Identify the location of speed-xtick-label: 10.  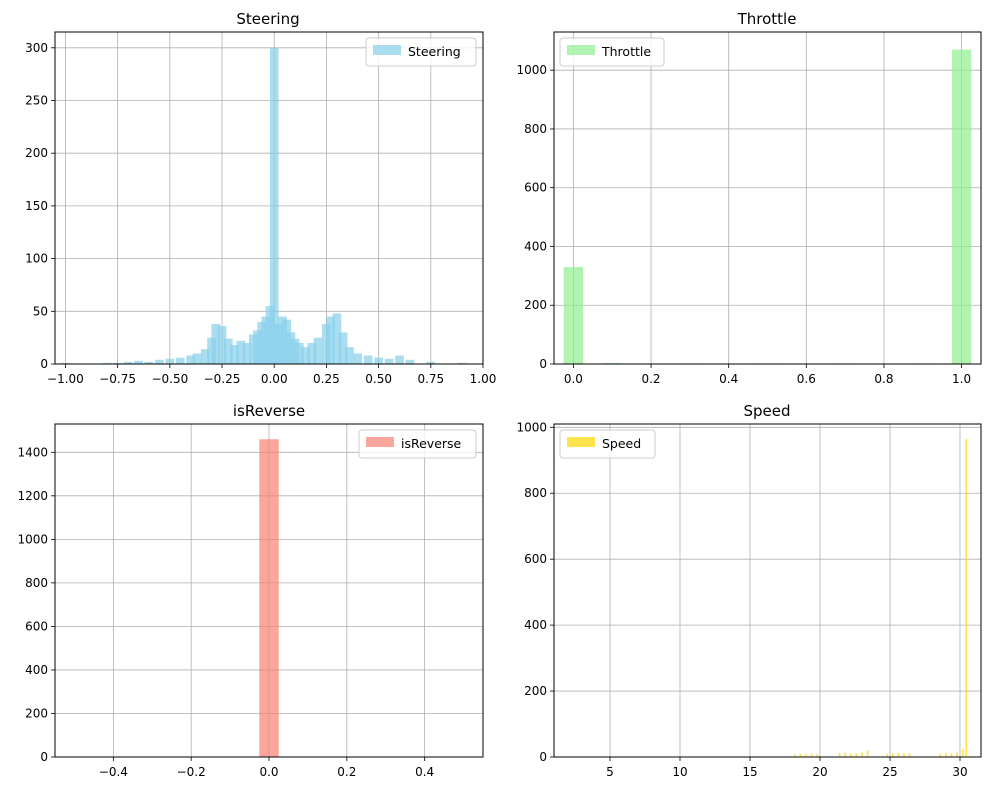
(679, 772).